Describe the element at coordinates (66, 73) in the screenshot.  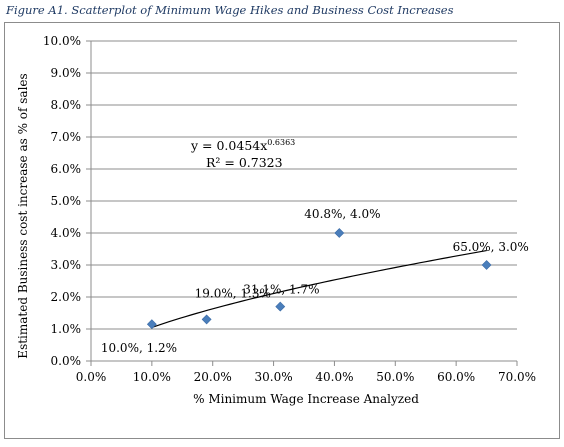
I see `y-tick-label: 9.0%` at that location.